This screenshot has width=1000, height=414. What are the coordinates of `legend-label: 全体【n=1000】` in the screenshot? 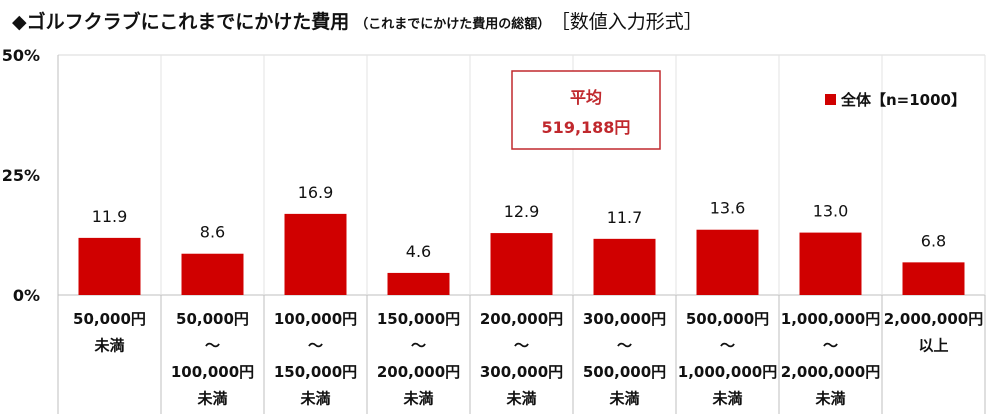 It's located at (903, 100).